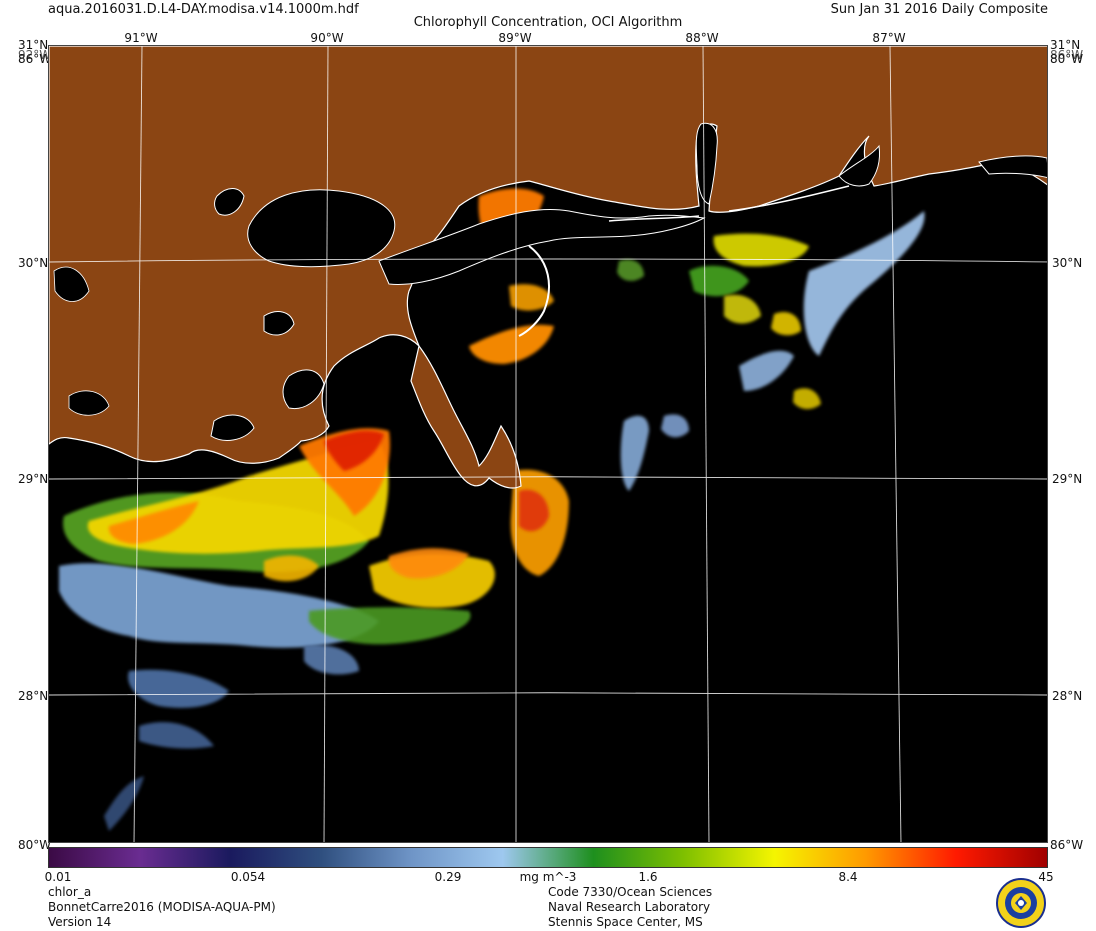 The width and height of the screenshot is (1096, 931). I want to click on lat-label-right-28n: 28°N, so click(1067, 696).